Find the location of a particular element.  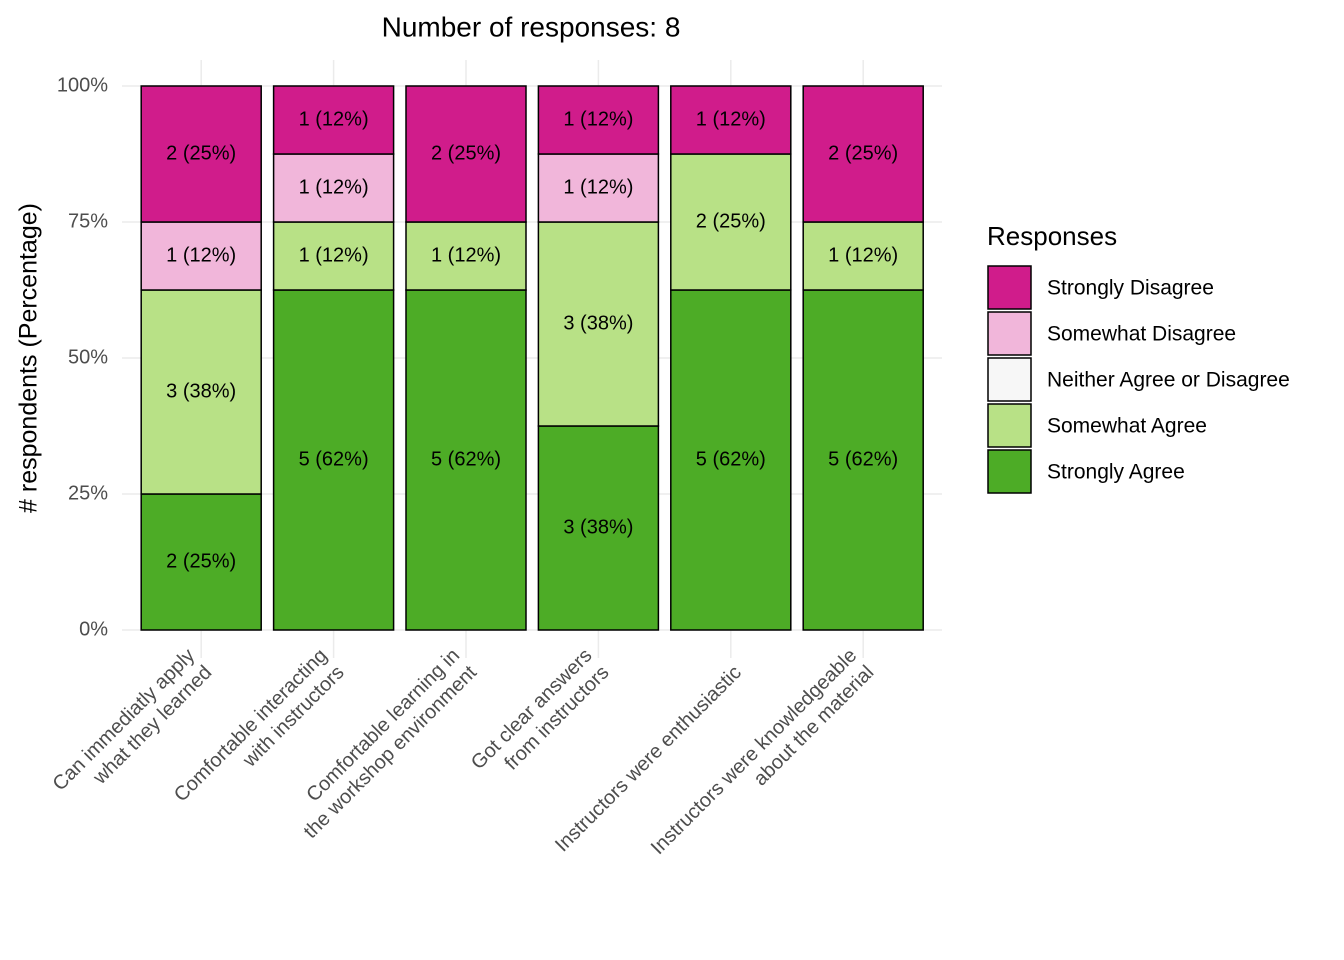

chart-title: Number of responses: 8 is located at coordinates (531, 26).